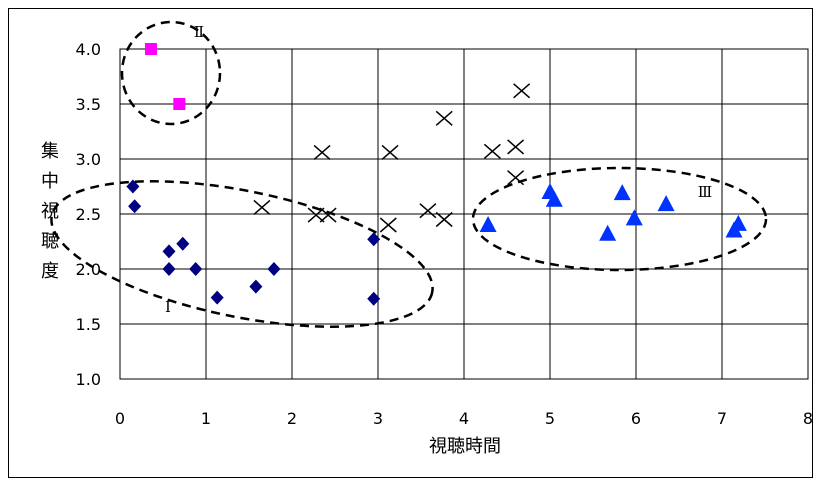 Image resolution: width=821 pixels, height=484 pixels. I want to click on y-tick-label: 2.5, so click(88, 214).